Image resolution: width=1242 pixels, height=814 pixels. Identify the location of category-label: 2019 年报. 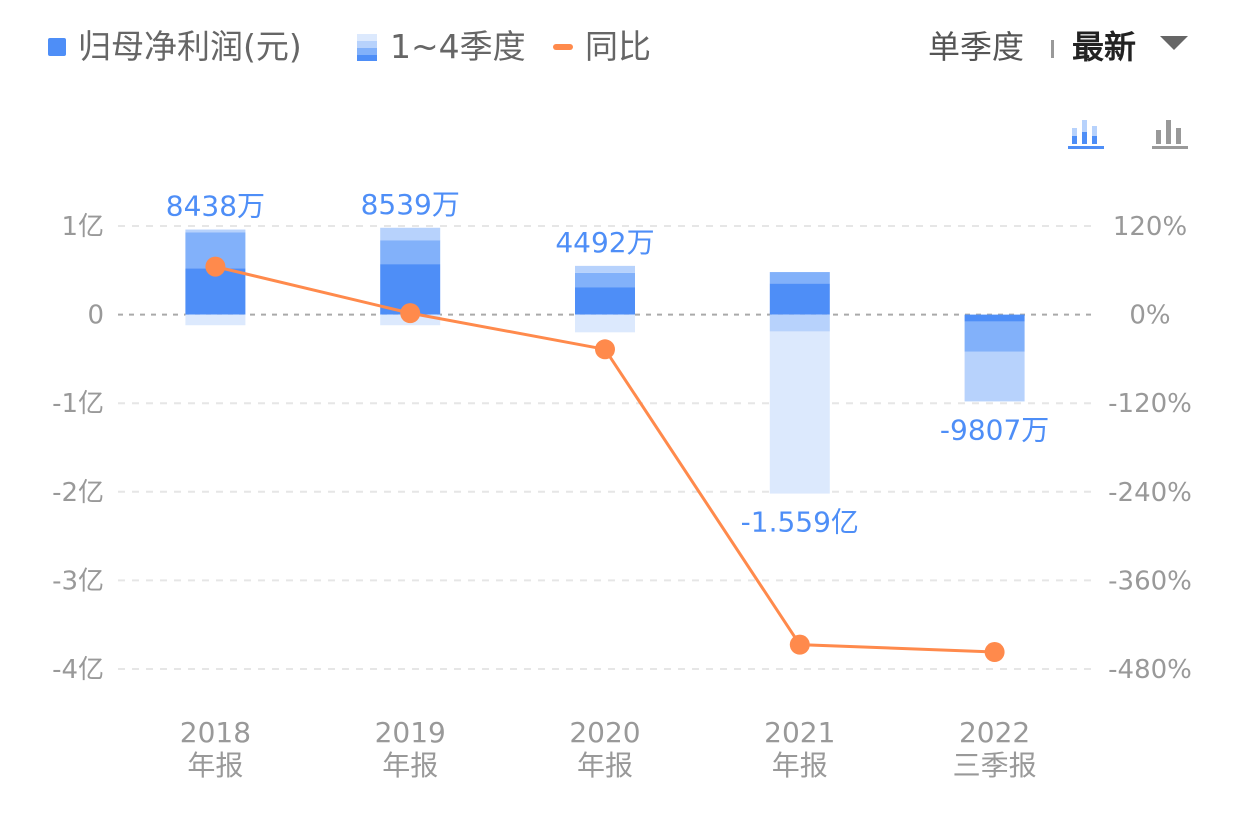
(410, 749).